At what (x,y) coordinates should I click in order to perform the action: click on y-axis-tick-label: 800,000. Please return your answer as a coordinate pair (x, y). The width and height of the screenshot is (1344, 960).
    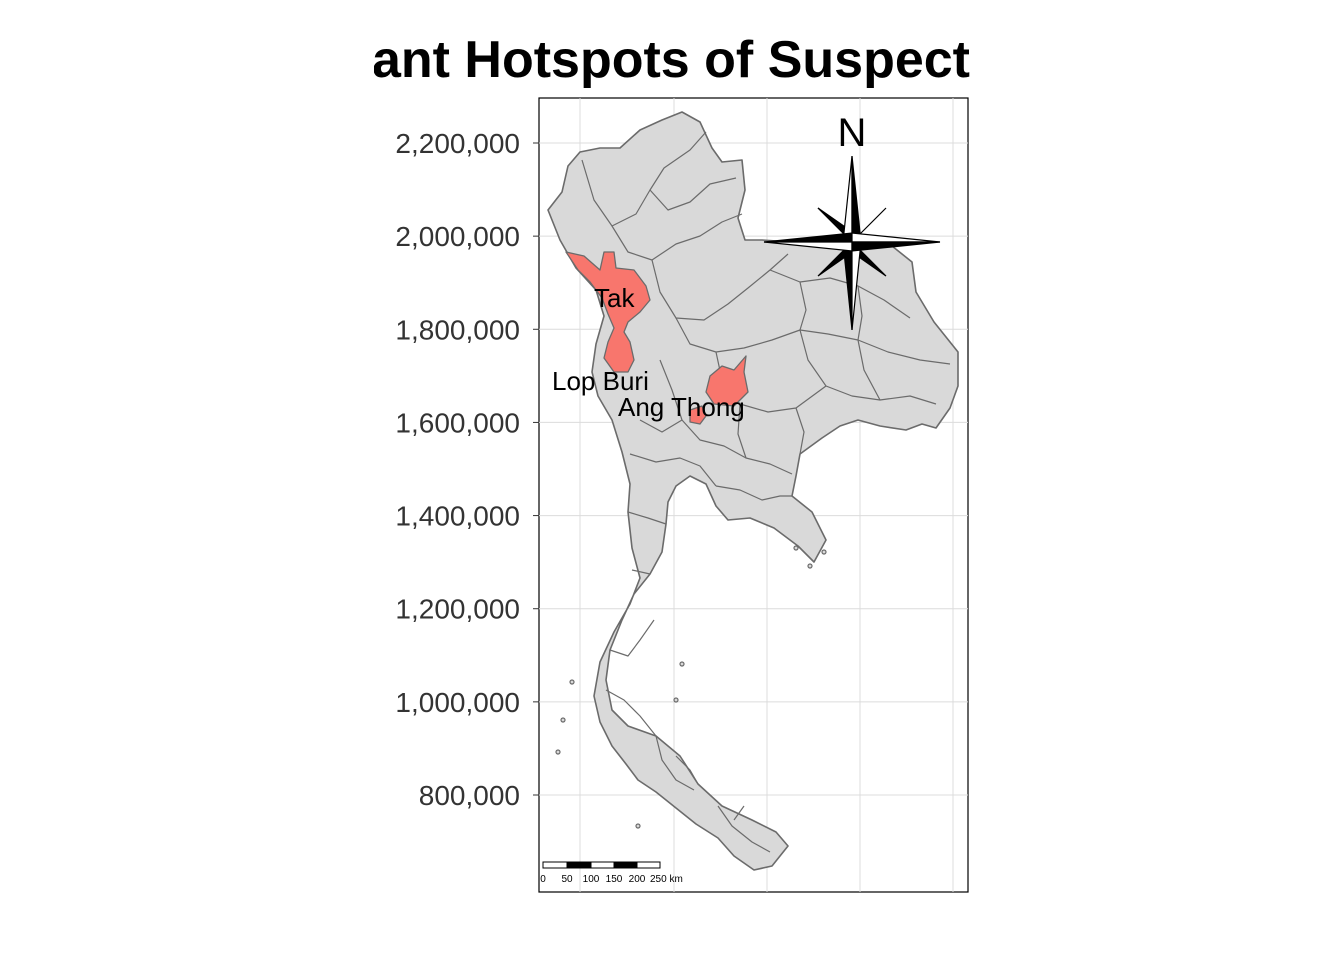
    Looking at the image, I should click on (469, 795).